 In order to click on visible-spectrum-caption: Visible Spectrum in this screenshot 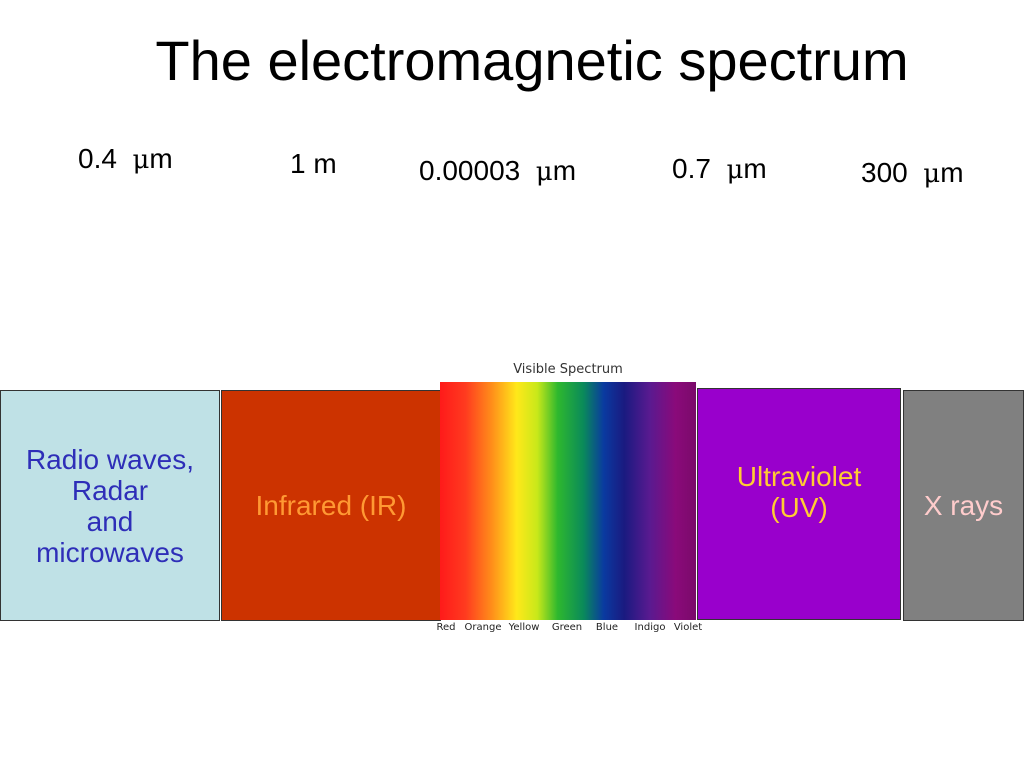, I will do `click(568, 369)`.